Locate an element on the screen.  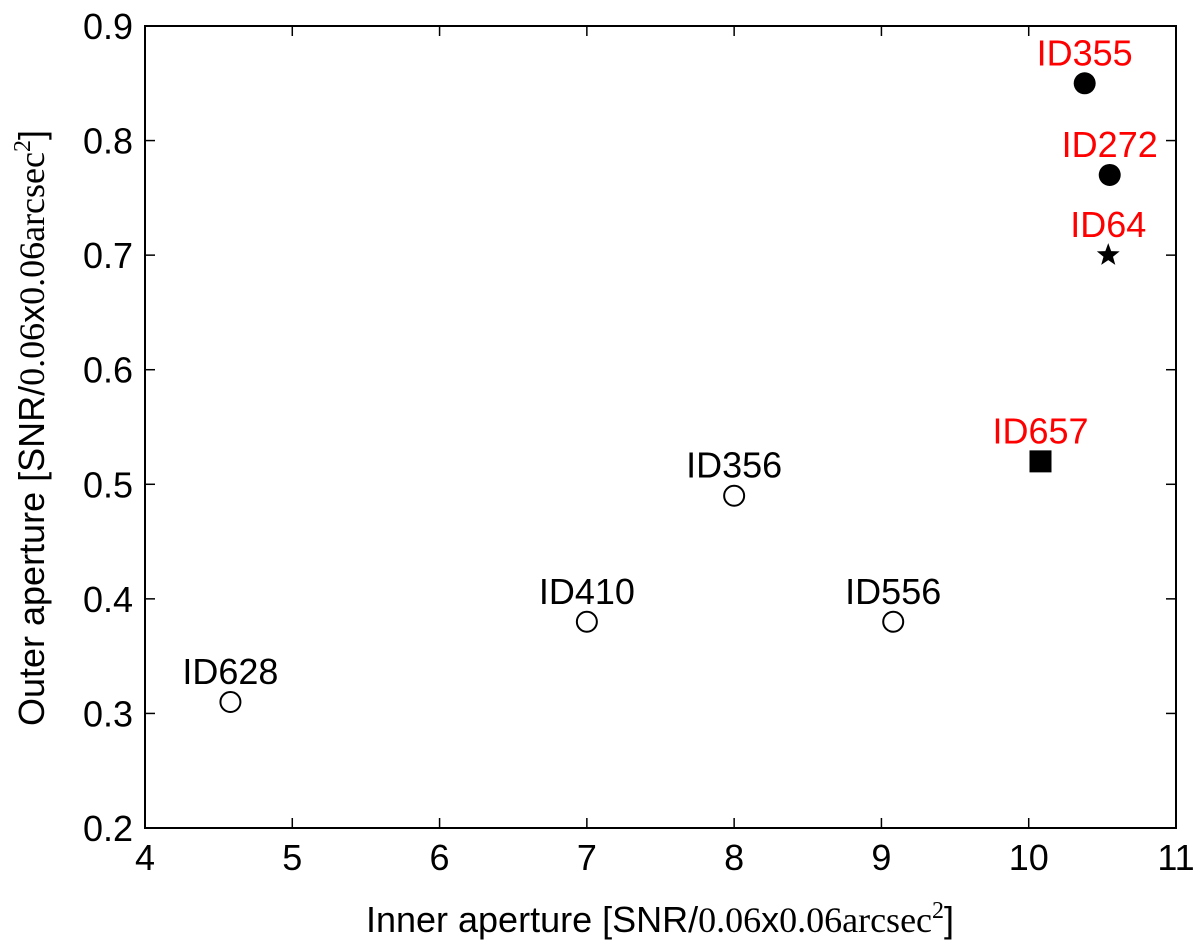
point-label: ID410 is located at coordinates (587, 591).